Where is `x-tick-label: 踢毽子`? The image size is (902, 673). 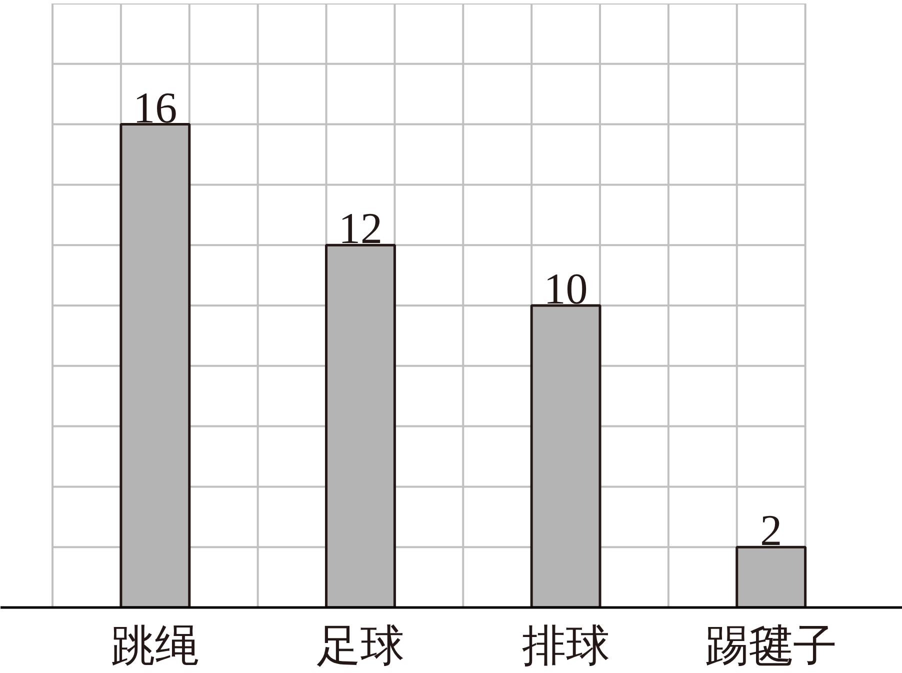
x-tick-label: 踢毽子 is located at coordinates (771, 646).